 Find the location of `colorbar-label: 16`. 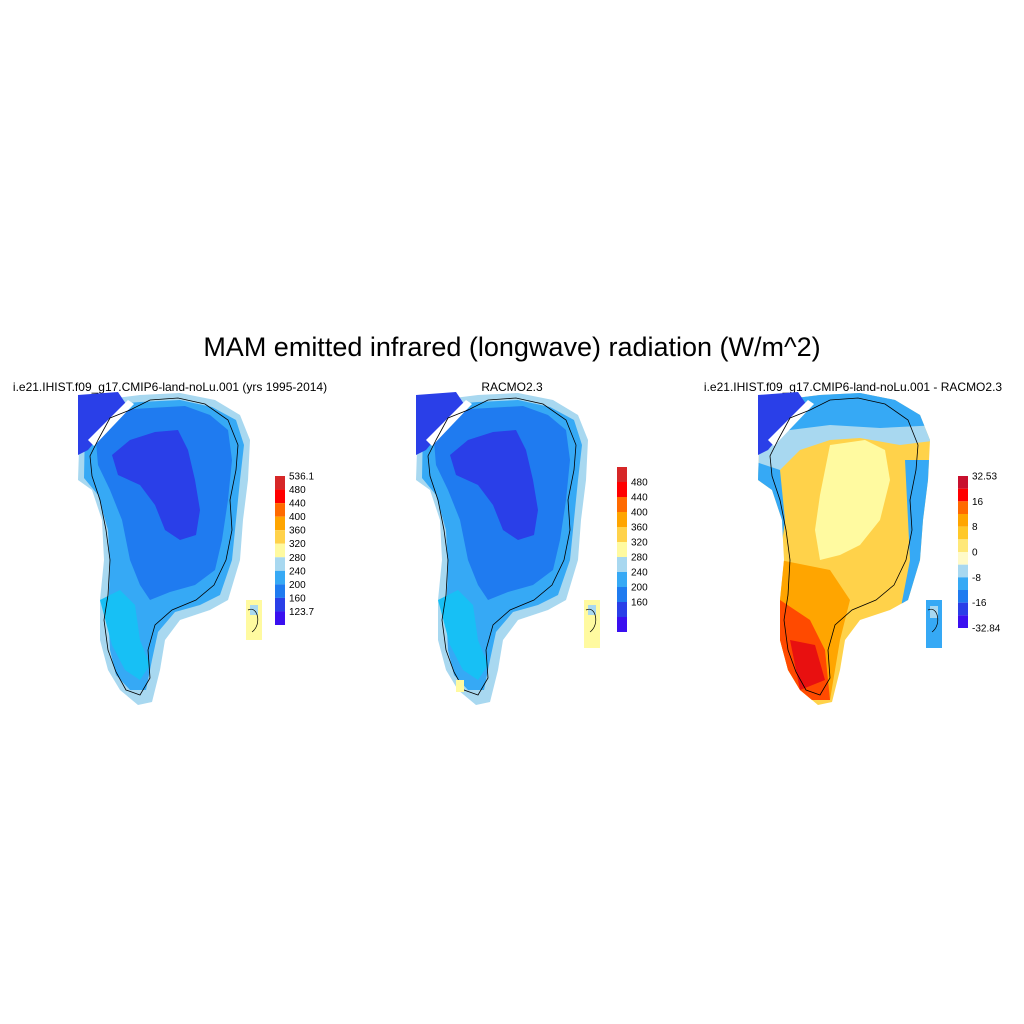

colorbar-label: 16 is located at coordinates (978, 502).